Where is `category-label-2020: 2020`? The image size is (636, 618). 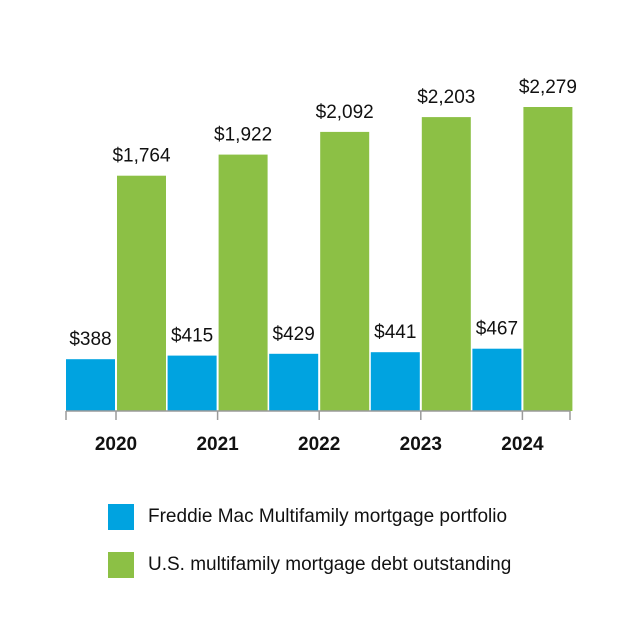 category-label-2020: 2020 is located at coordinates (116, 444).